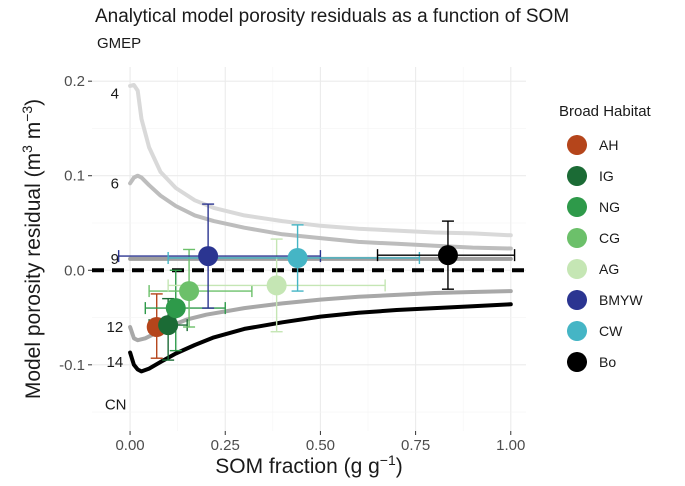 The image size is (685, 486). Describe the element at coordinates (621, 300) in the screenshot. I see `legend-label-BMYW: BMYW` at that location.